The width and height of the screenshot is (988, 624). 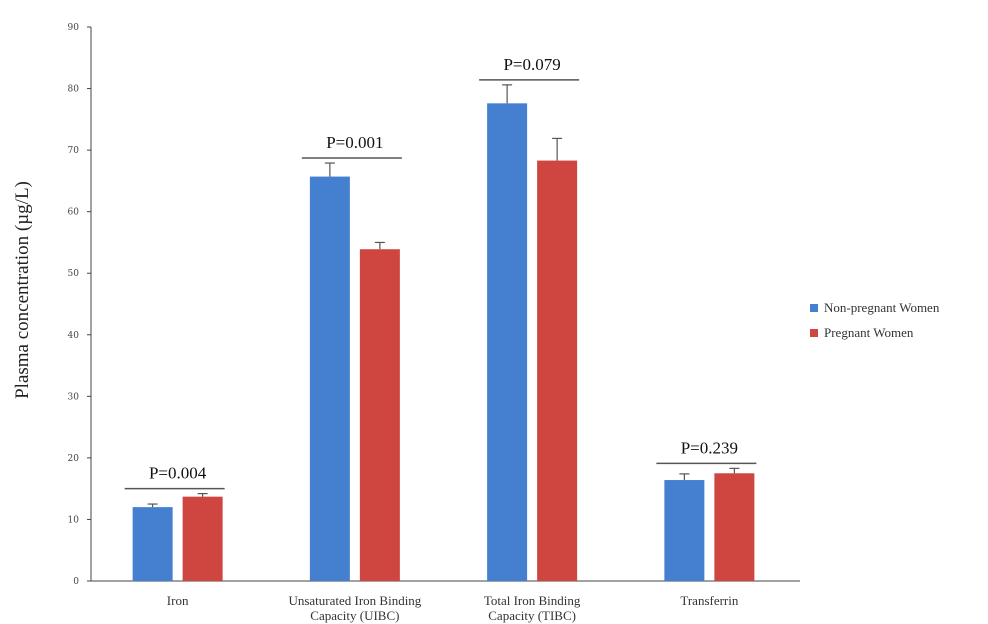 I want to click on y-tick-label: 10, so click(x=74, y=520).